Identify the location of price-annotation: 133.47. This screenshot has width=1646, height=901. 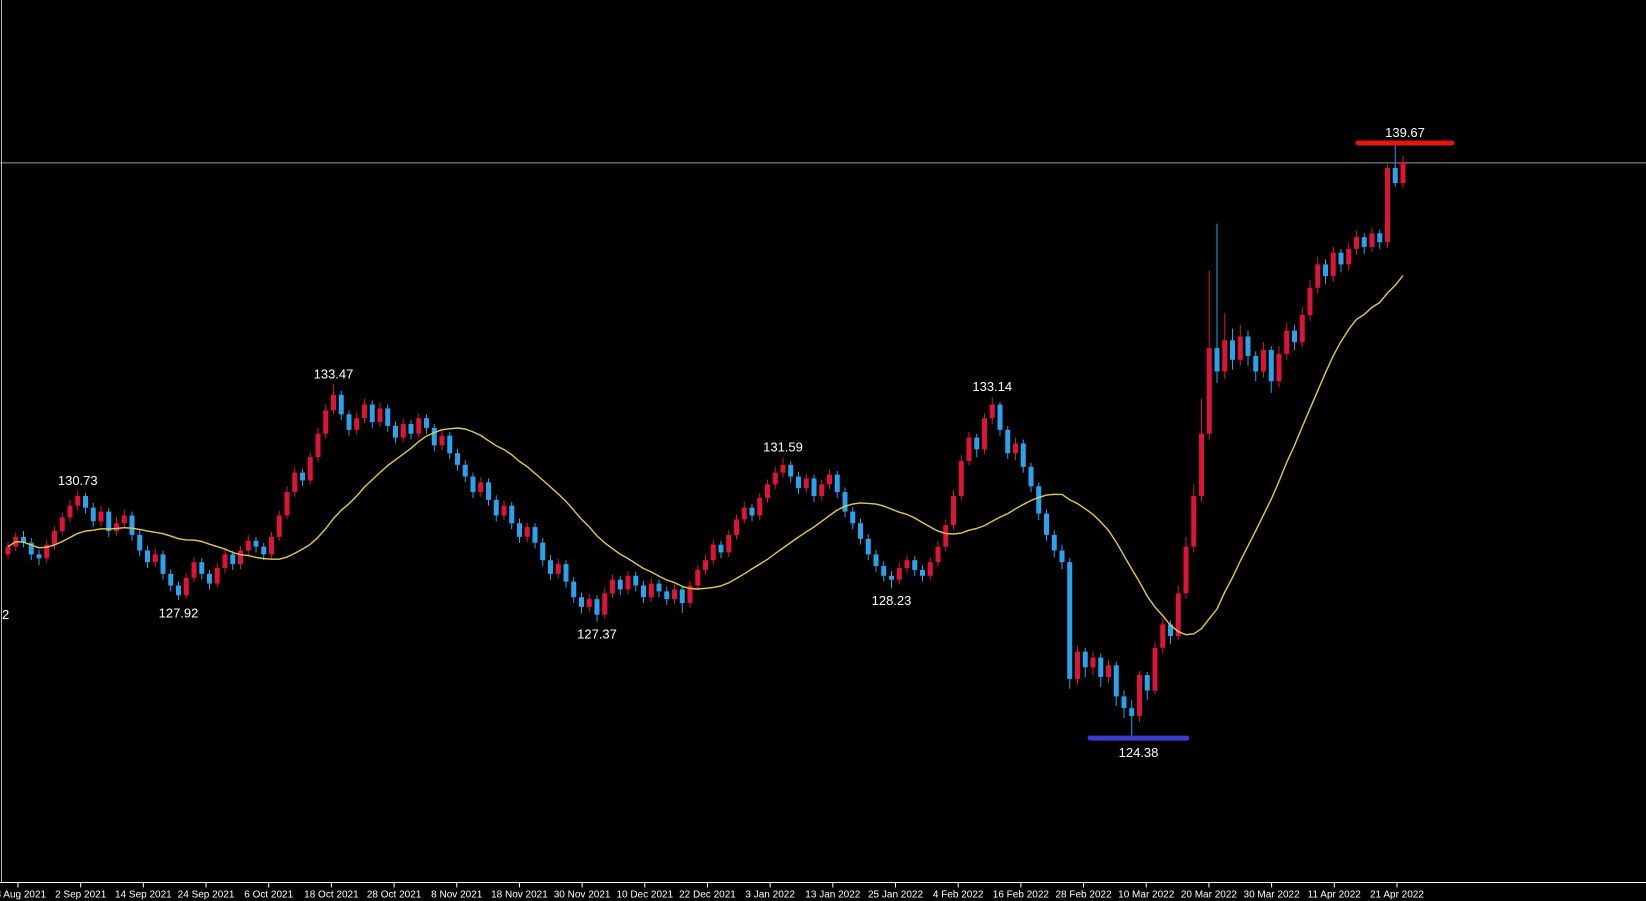
(334, 373).